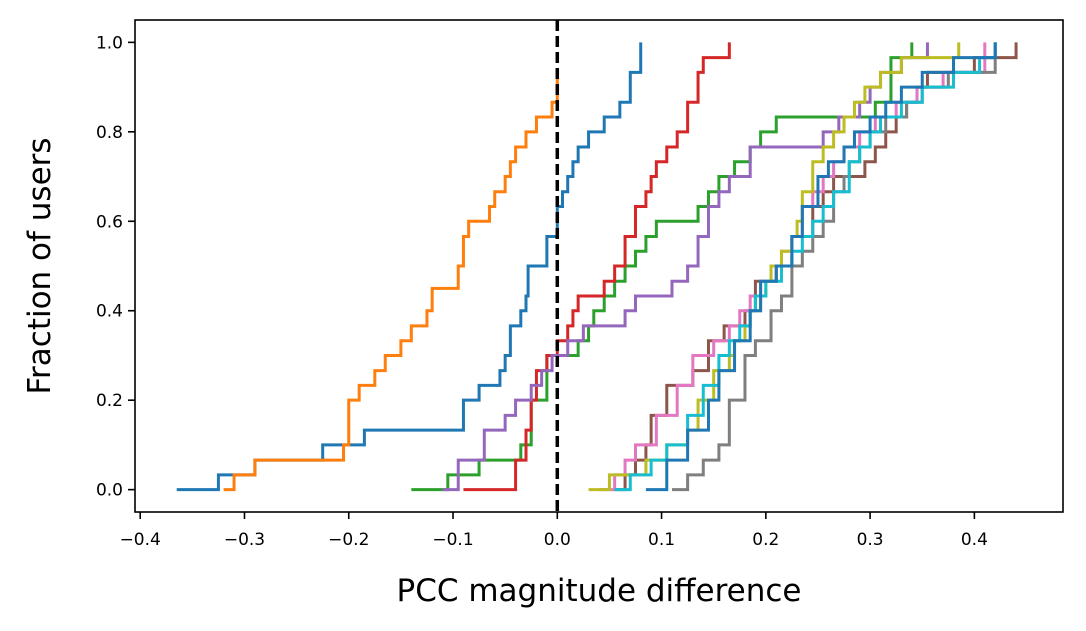  What do you see at coordinates (40, 265) in the screenshot?
I see `y-axis-title: Fraction of users` at bounding box center [40, 265].